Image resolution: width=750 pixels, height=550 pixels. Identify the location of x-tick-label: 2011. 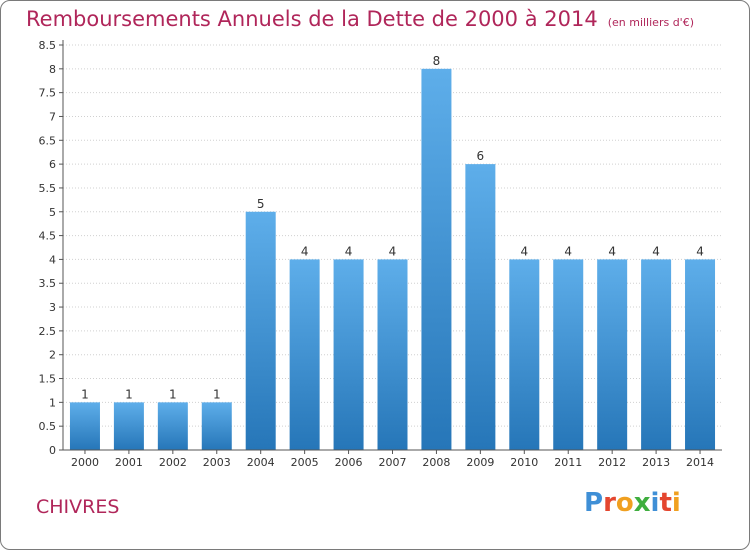
(568, 462).